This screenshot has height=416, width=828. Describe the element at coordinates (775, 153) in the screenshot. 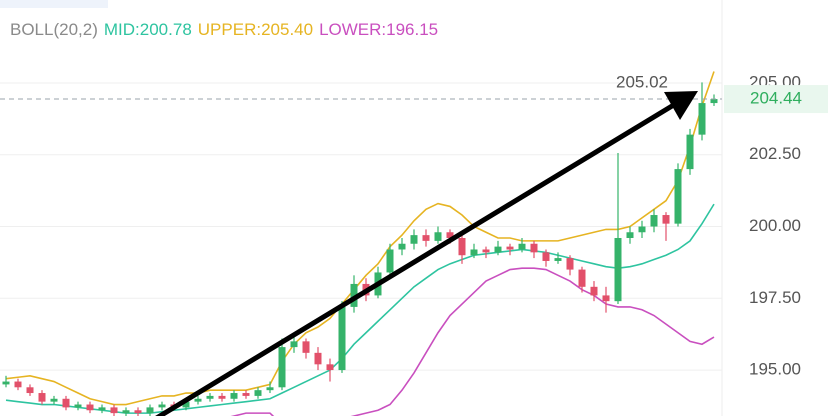

I see `y-tick-label: 202.50` at that location.